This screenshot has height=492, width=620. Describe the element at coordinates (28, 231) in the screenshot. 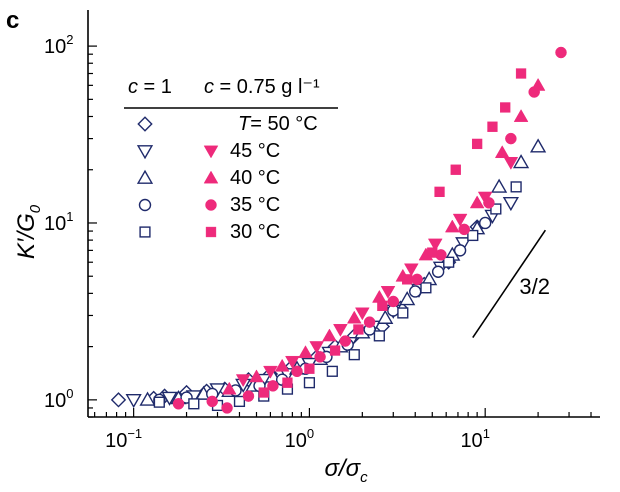

I see `y-axis-label: K′/G0` at that location.